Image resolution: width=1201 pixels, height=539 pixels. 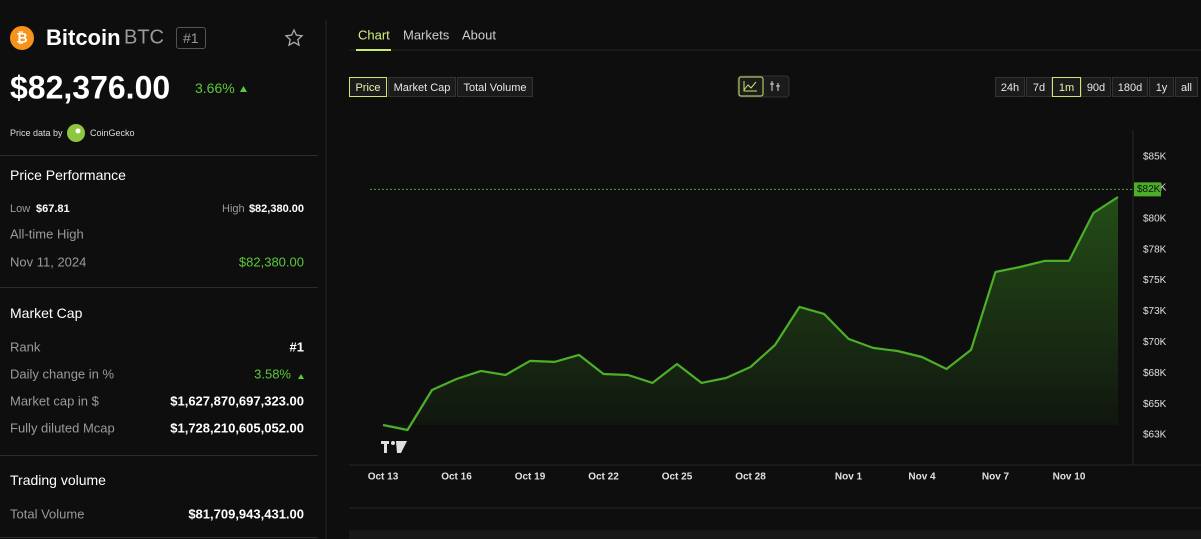 What do you see at coordinates (383, 477) in the screenshot?
I see `x-tick-label: Oct 13` at bounding box center [383, 477].